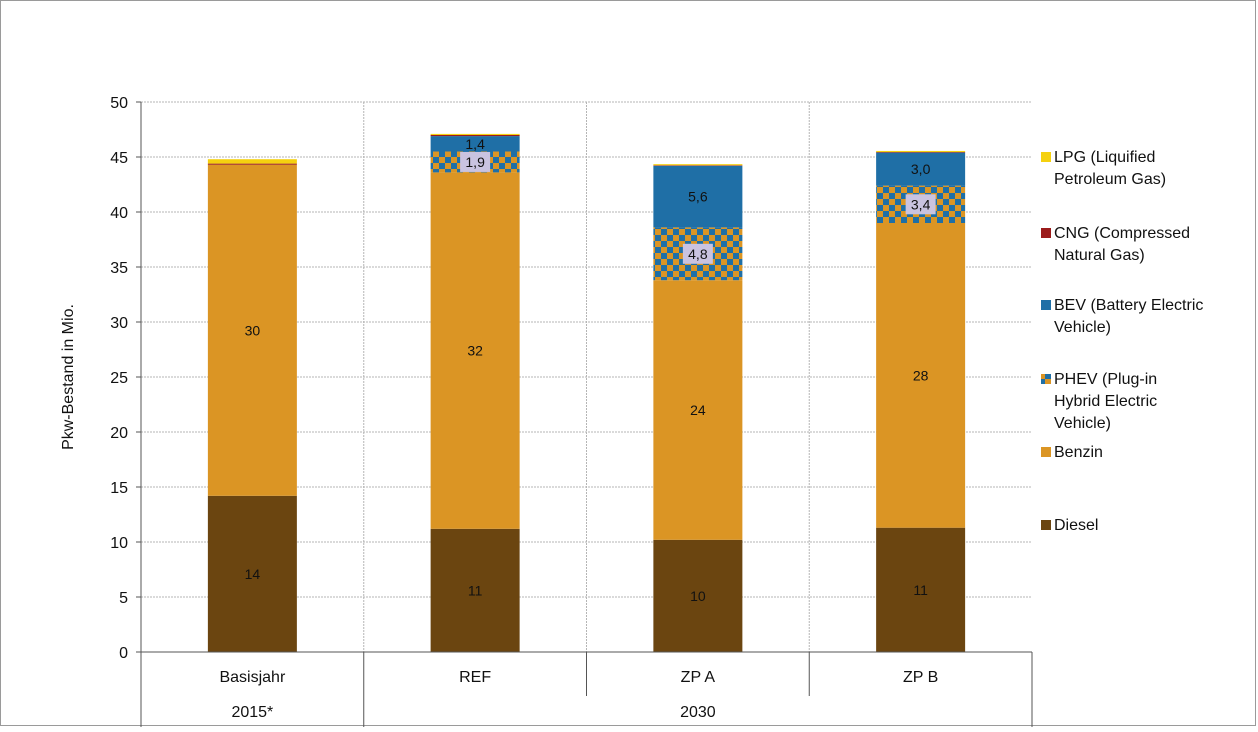 The width and height of the screenshot is (1258, 732). I want to click on legend-swatch-lpg, so click(1046, 157).